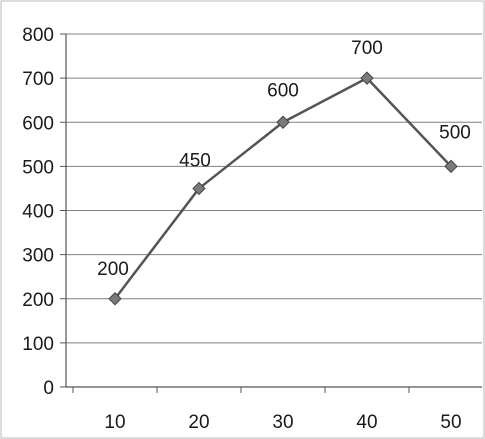  I want to click on y-tick-labels: 0 100 200 300 400 500 600 700 800, so click(38, 212).